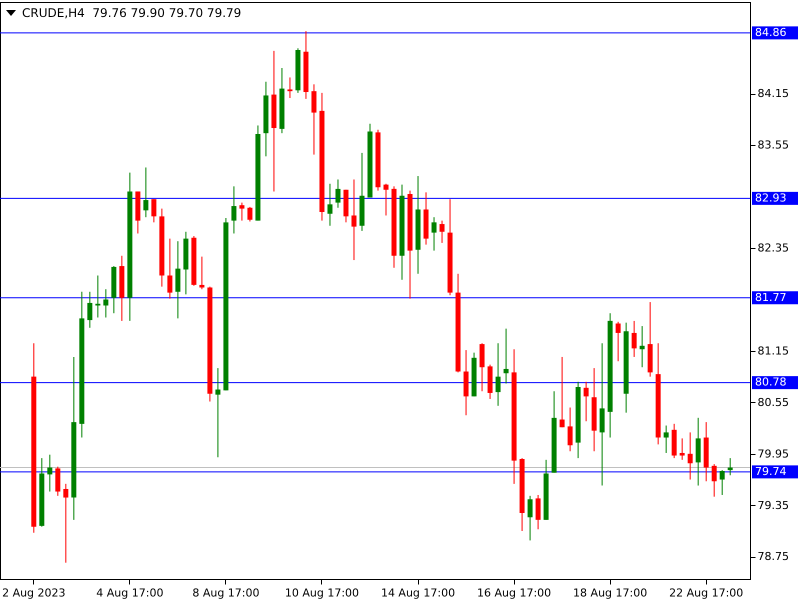  What do you see at coordinates (132, 13) in the screenshot?
I see `chart-title: CRUDE,H4 79.76 79.90 79.70 79.79` at bounding box center [132, 13].